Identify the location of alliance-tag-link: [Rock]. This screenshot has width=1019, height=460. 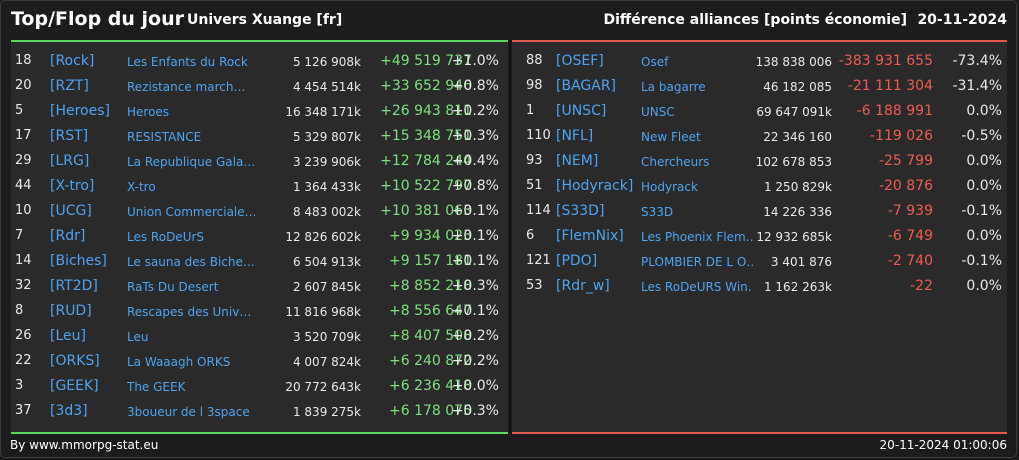
(72, 61).